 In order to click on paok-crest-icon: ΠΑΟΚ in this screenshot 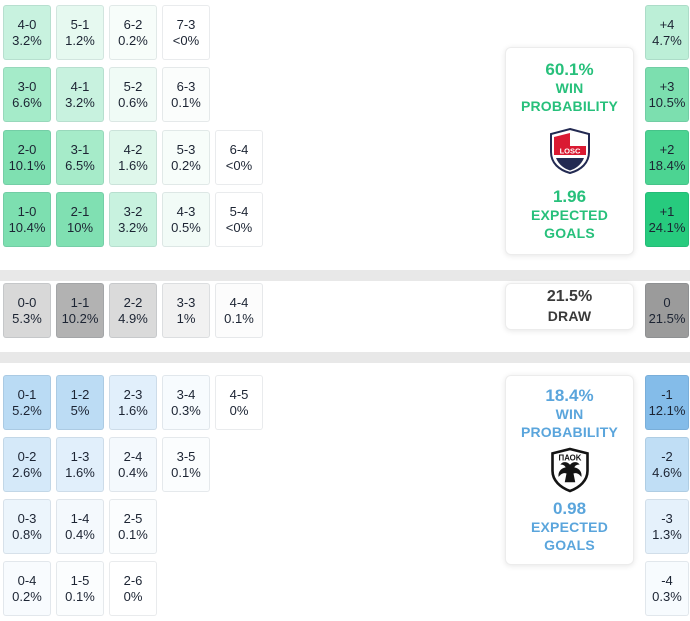, I will do `click(570, 470)`.